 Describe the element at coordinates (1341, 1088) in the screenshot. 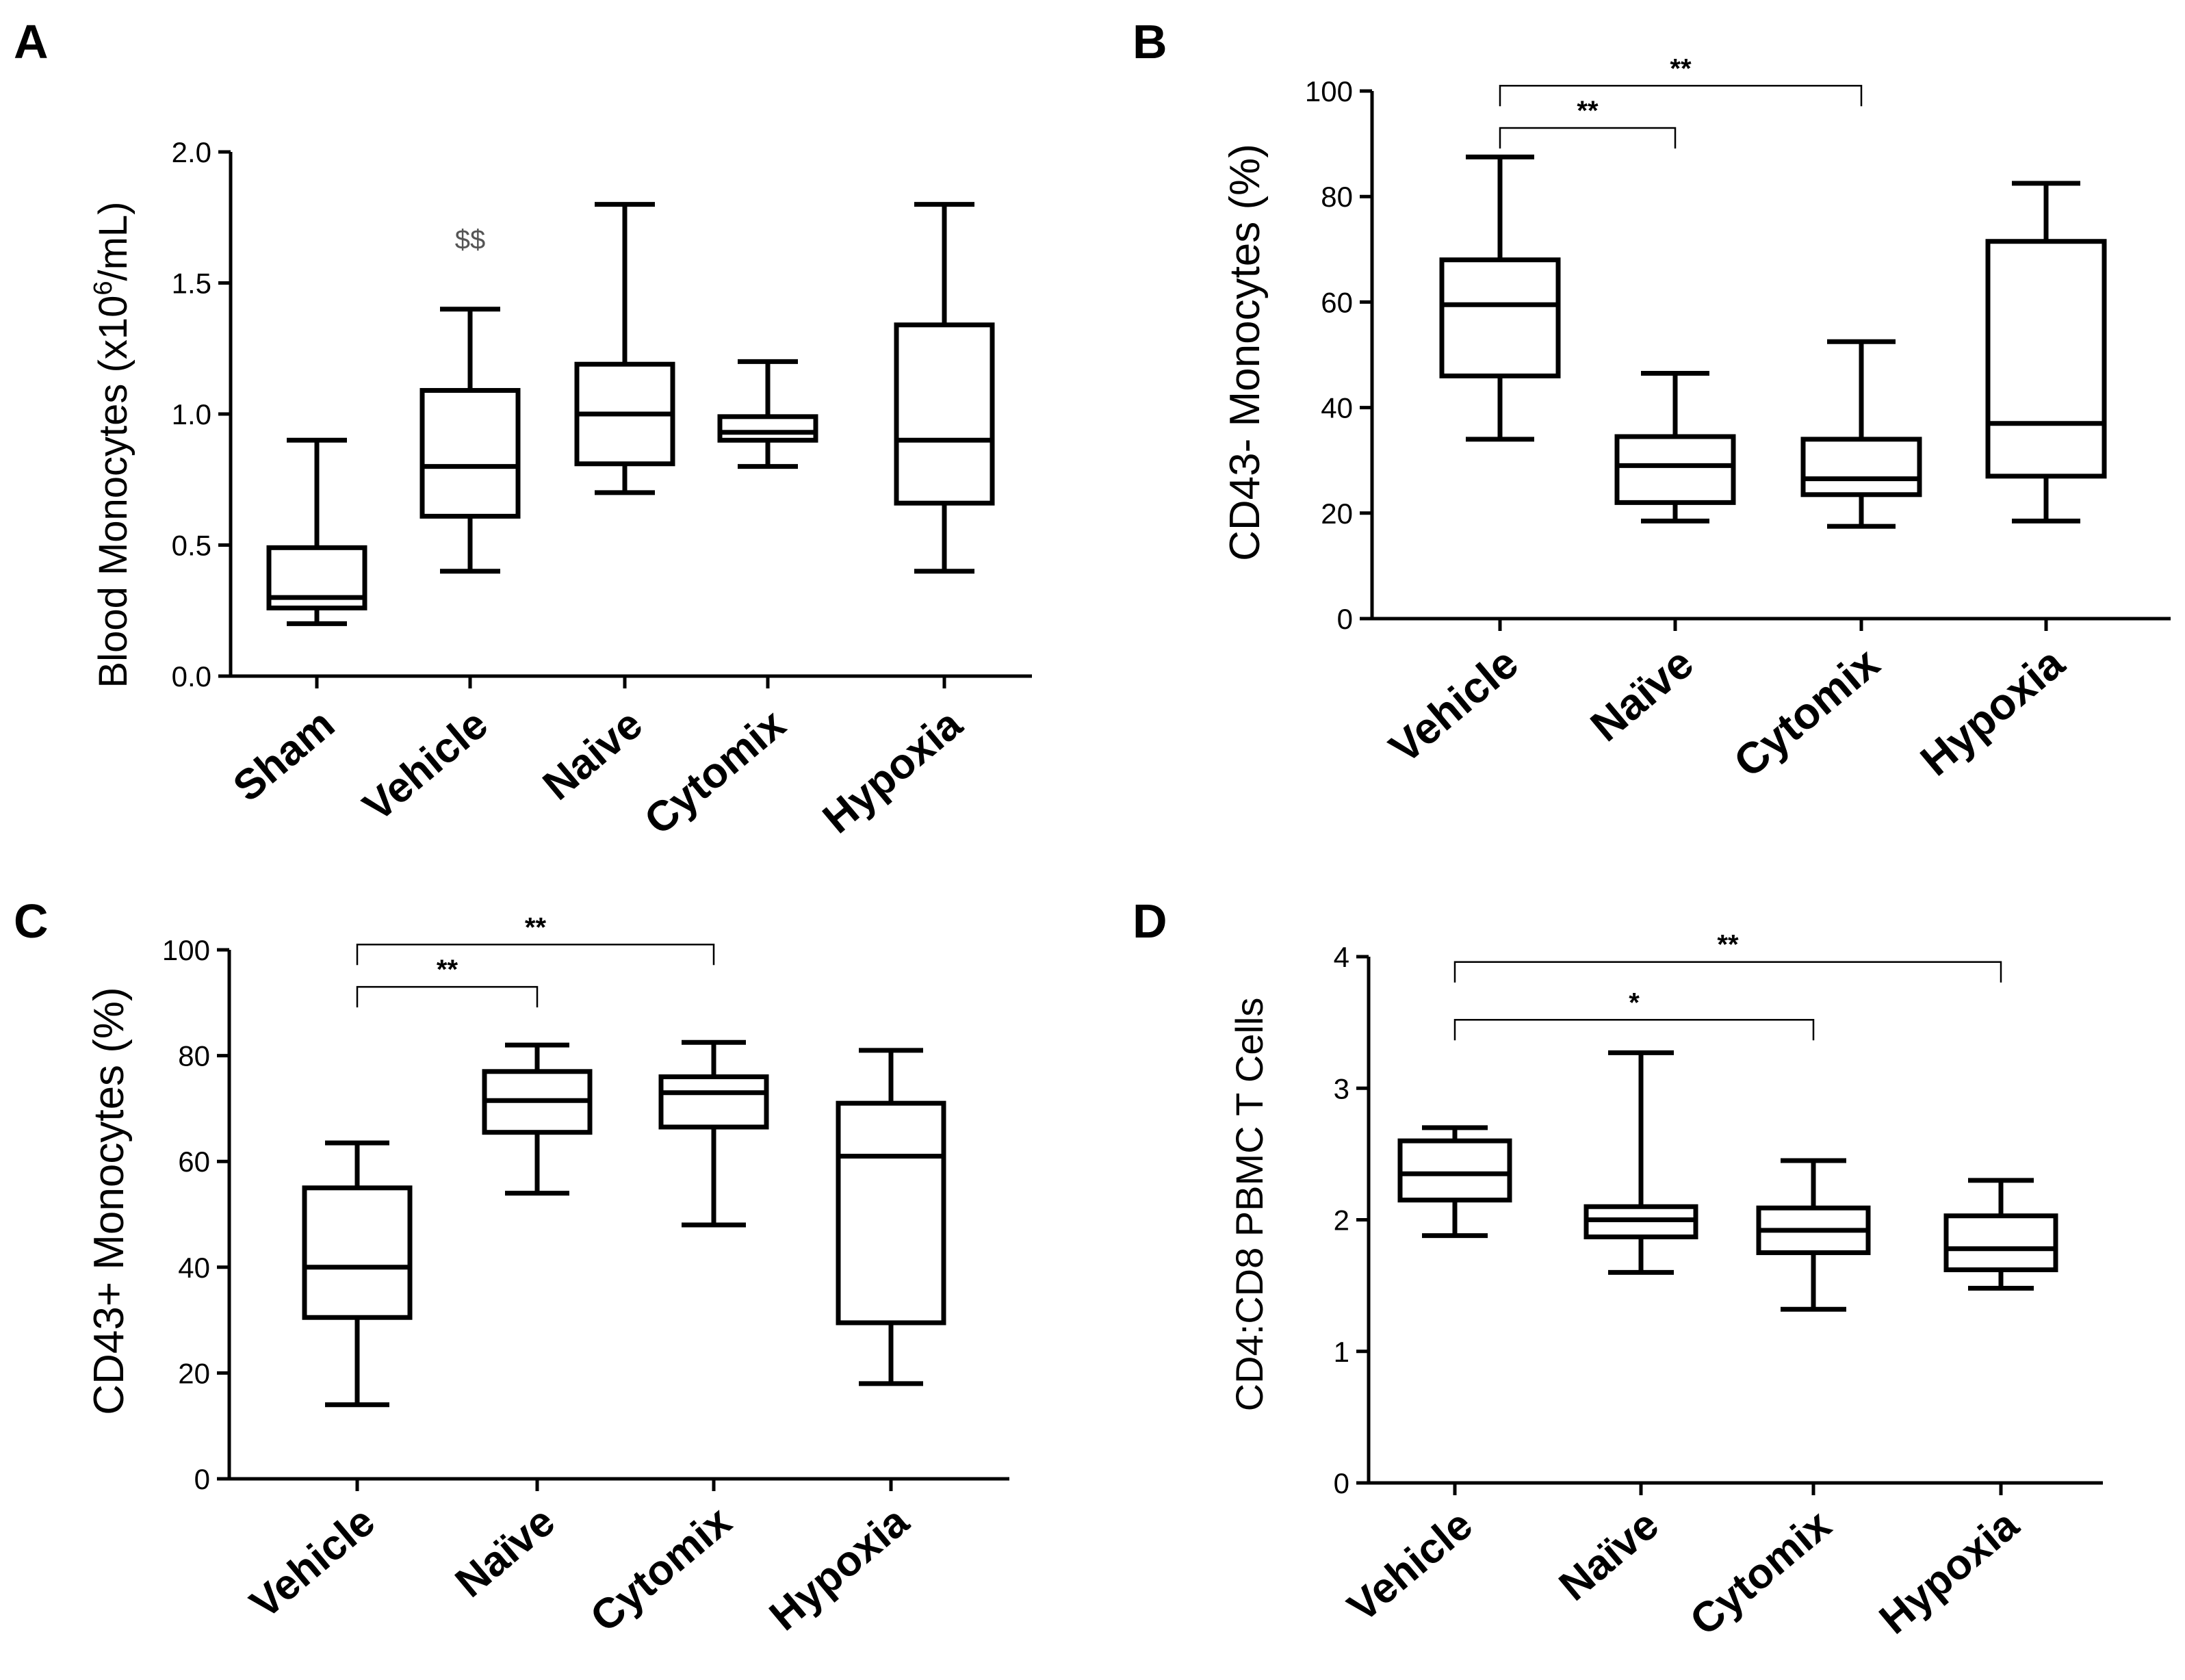

I see `y-tick-label: 3` at that location.